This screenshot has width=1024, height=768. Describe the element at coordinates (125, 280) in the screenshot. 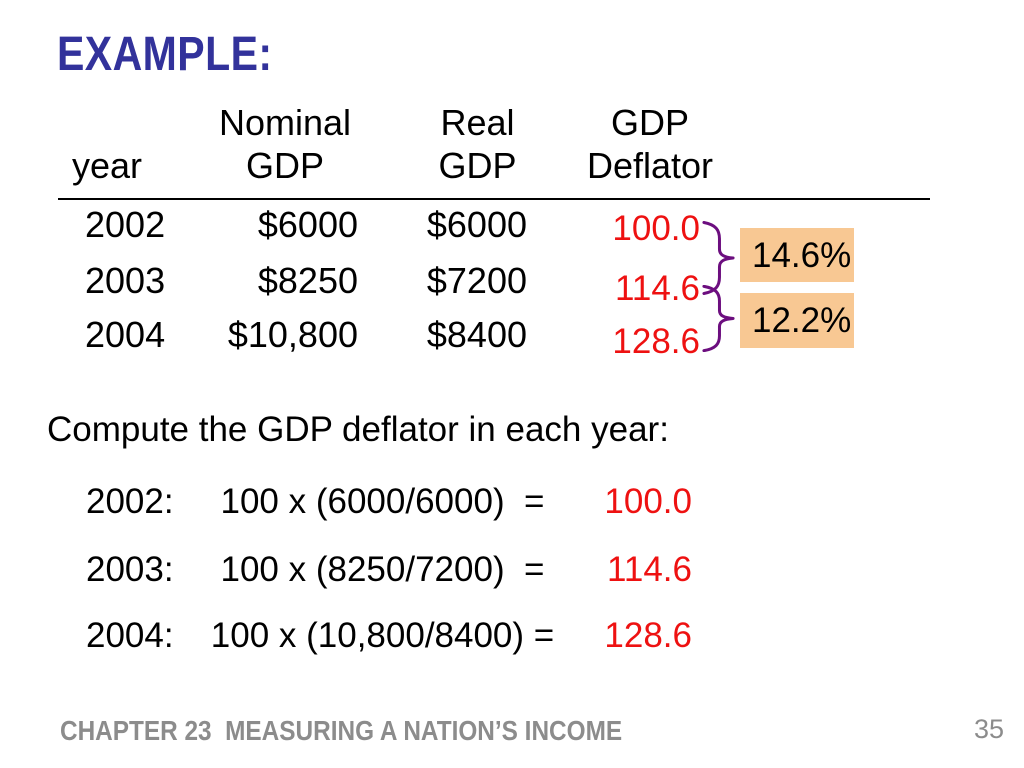

I see `table-cell-year-2003: 2003` at that location.